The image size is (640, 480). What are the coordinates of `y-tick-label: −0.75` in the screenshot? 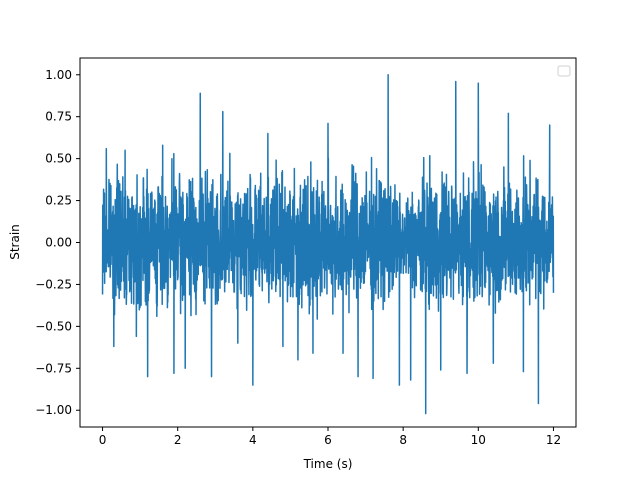 It's located at (53, 368).